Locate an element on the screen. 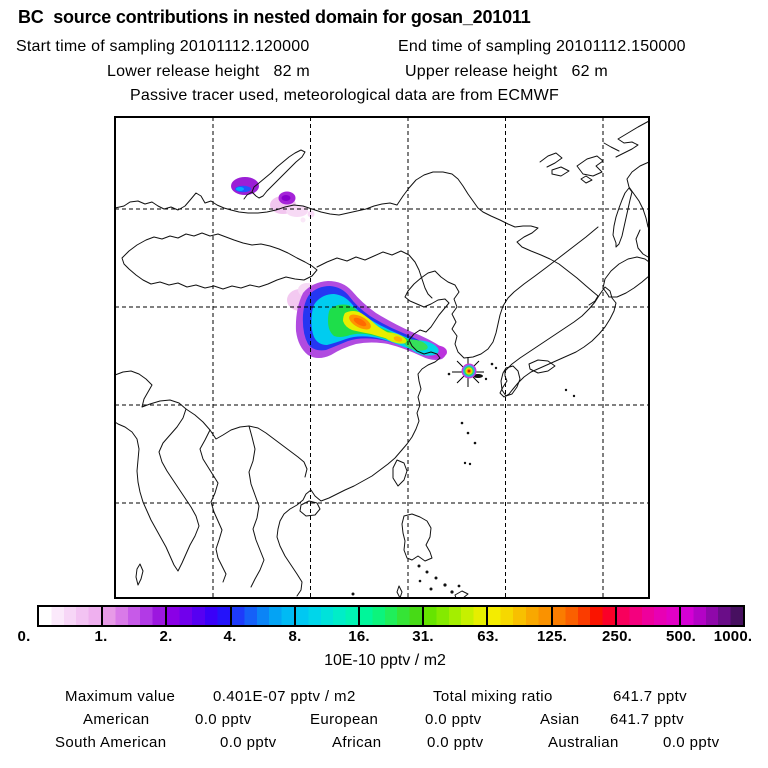 This screenshot has width=768, height=768. colorbar-tick: 125. is located at coordinates (552, 636).